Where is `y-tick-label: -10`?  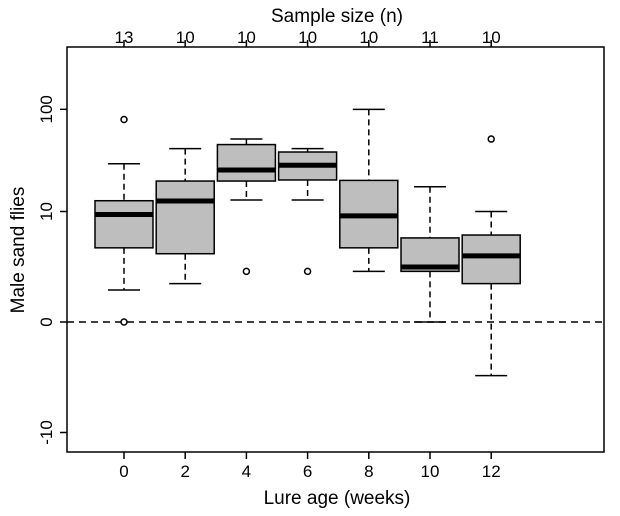 y-tick-label: -10 is located at coordinates (46, 432).